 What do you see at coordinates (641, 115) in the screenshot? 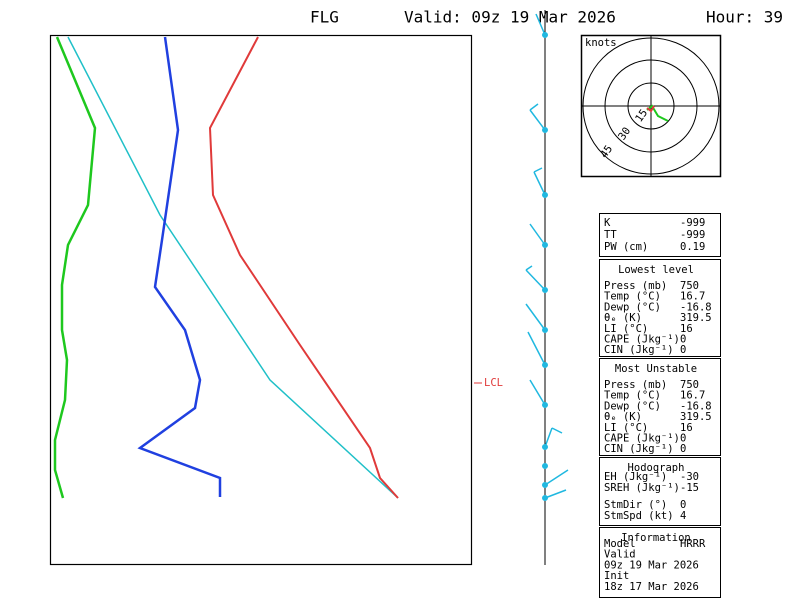
I see `ring-label: 15` at bounding box center [641, 115].